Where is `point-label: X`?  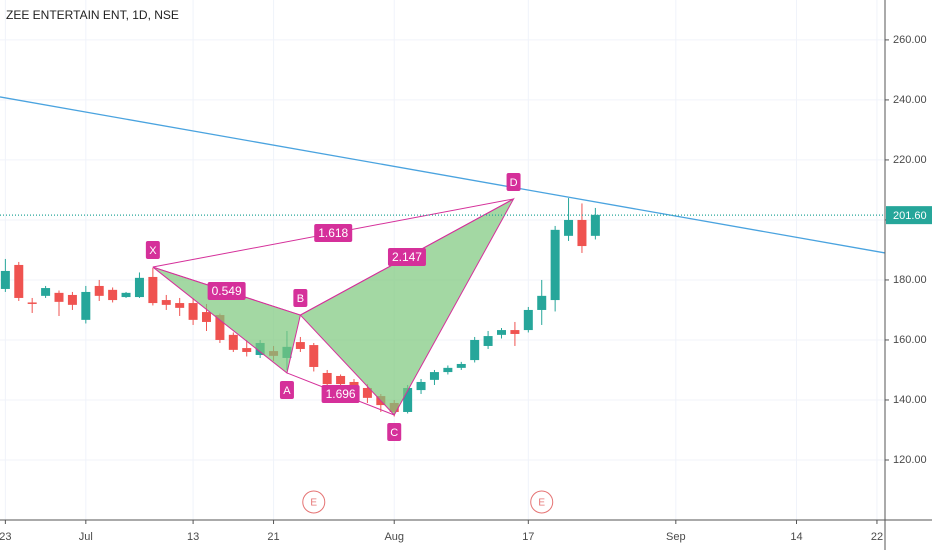
point-label: X is located at coordinates (153, 251).